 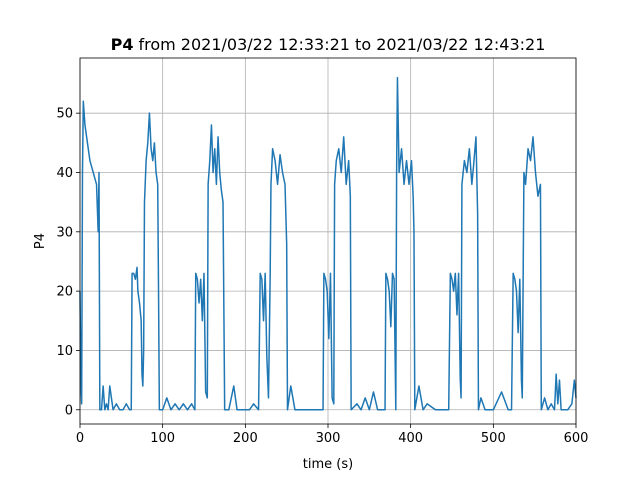 I want to click on x-tick-label: 100, so click(x=162, y=438).